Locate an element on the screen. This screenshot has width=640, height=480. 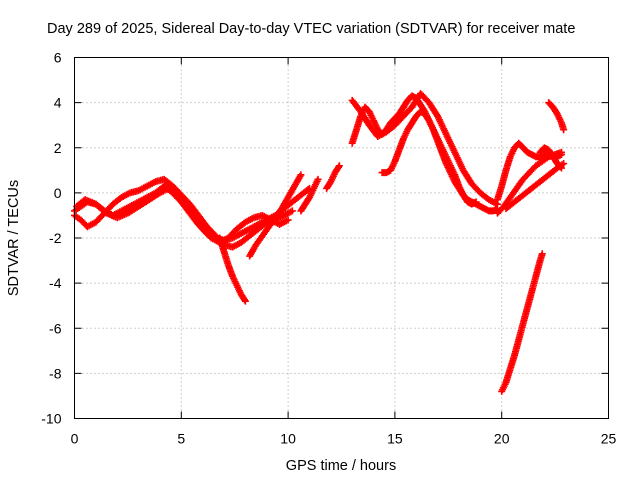
x-tick-label: 5 is located at coordinates (181, 439).